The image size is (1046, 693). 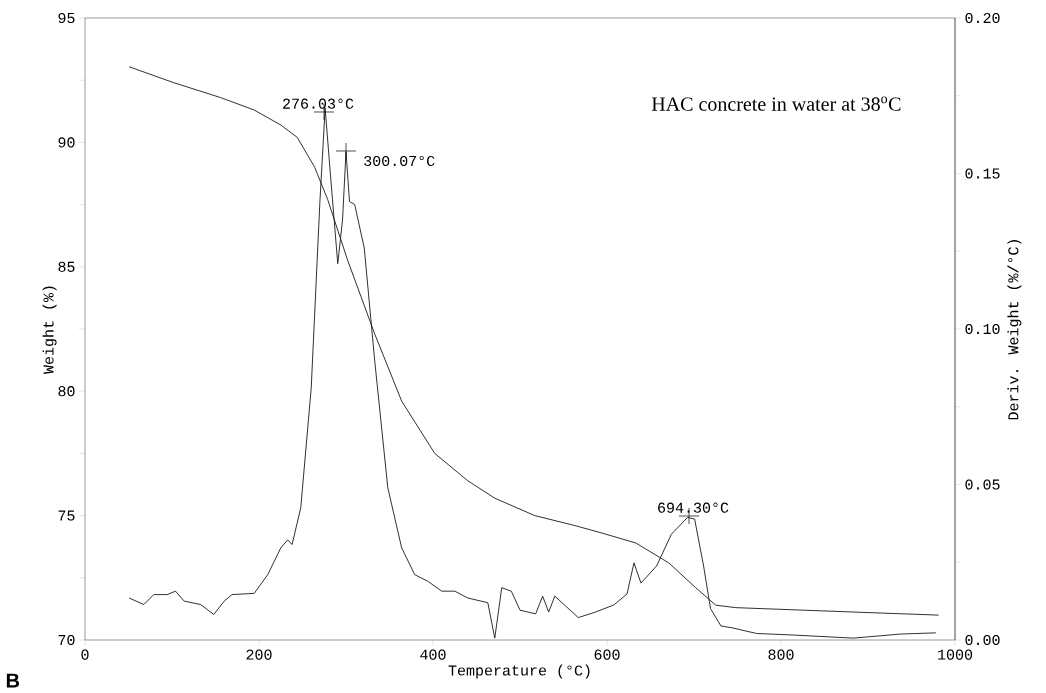 What do you see at coordinates (399, 161) in the screenshot?
I see `annotation: 300.07°C` at bounding box center [399, 161].